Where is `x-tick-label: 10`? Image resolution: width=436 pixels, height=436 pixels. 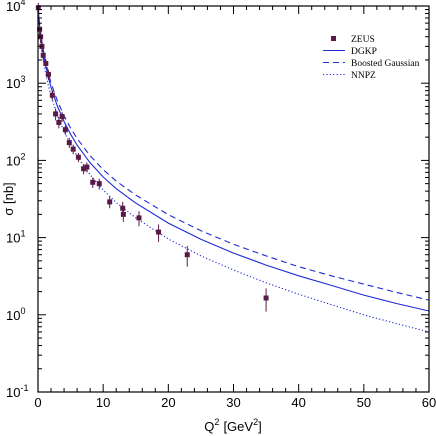 x-tick-label: 10 is located at coordinates (103, 402).